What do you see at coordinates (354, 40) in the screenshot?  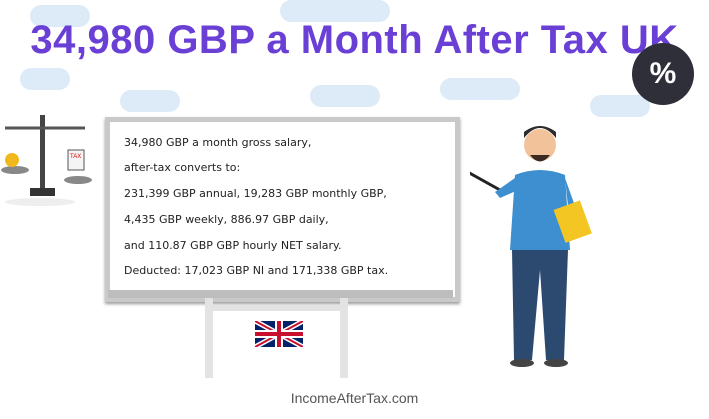 I see `page-title: 34,980 GBP a Month After Tax UK` at bounding box center [354, 40].